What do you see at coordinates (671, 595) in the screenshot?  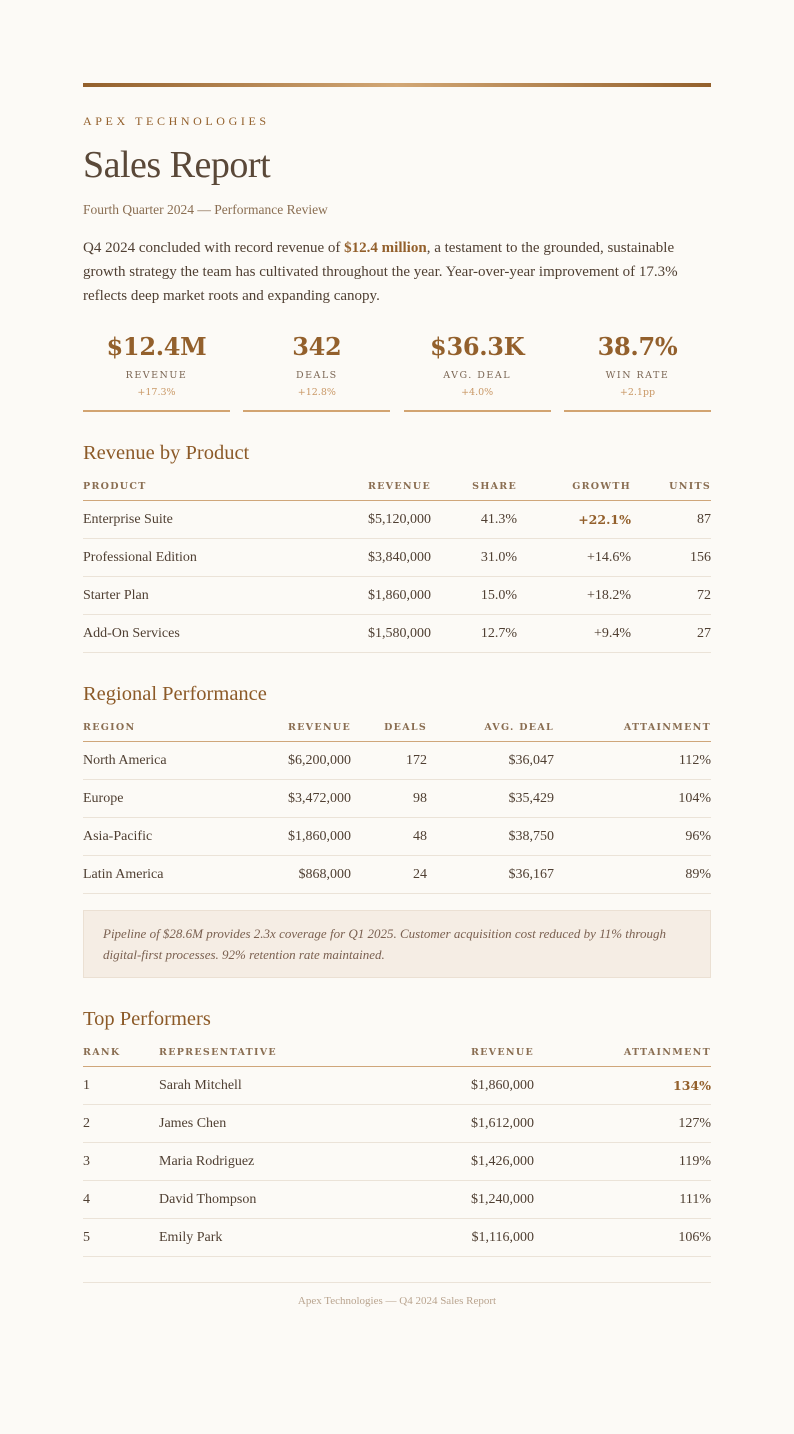 I see `cell-units: 72` at bounding box center [671, 595].